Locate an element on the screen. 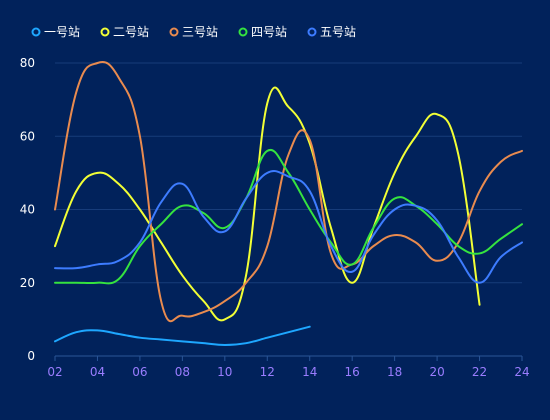  x-tick-label: 18 is located at coordinates (394, 372).